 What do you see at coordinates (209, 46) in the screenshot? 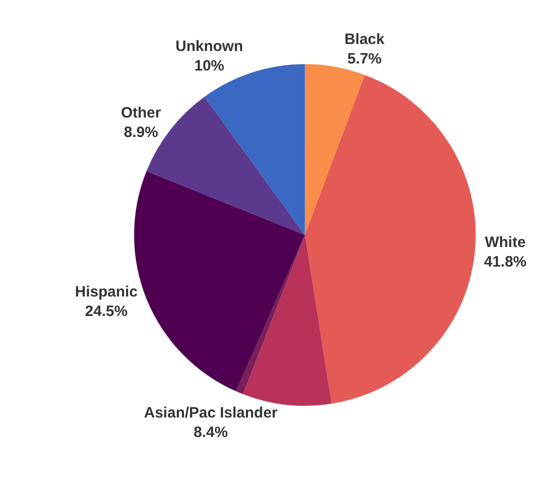
I see `slice-label: Unknown` at bounding box center [209, 46].